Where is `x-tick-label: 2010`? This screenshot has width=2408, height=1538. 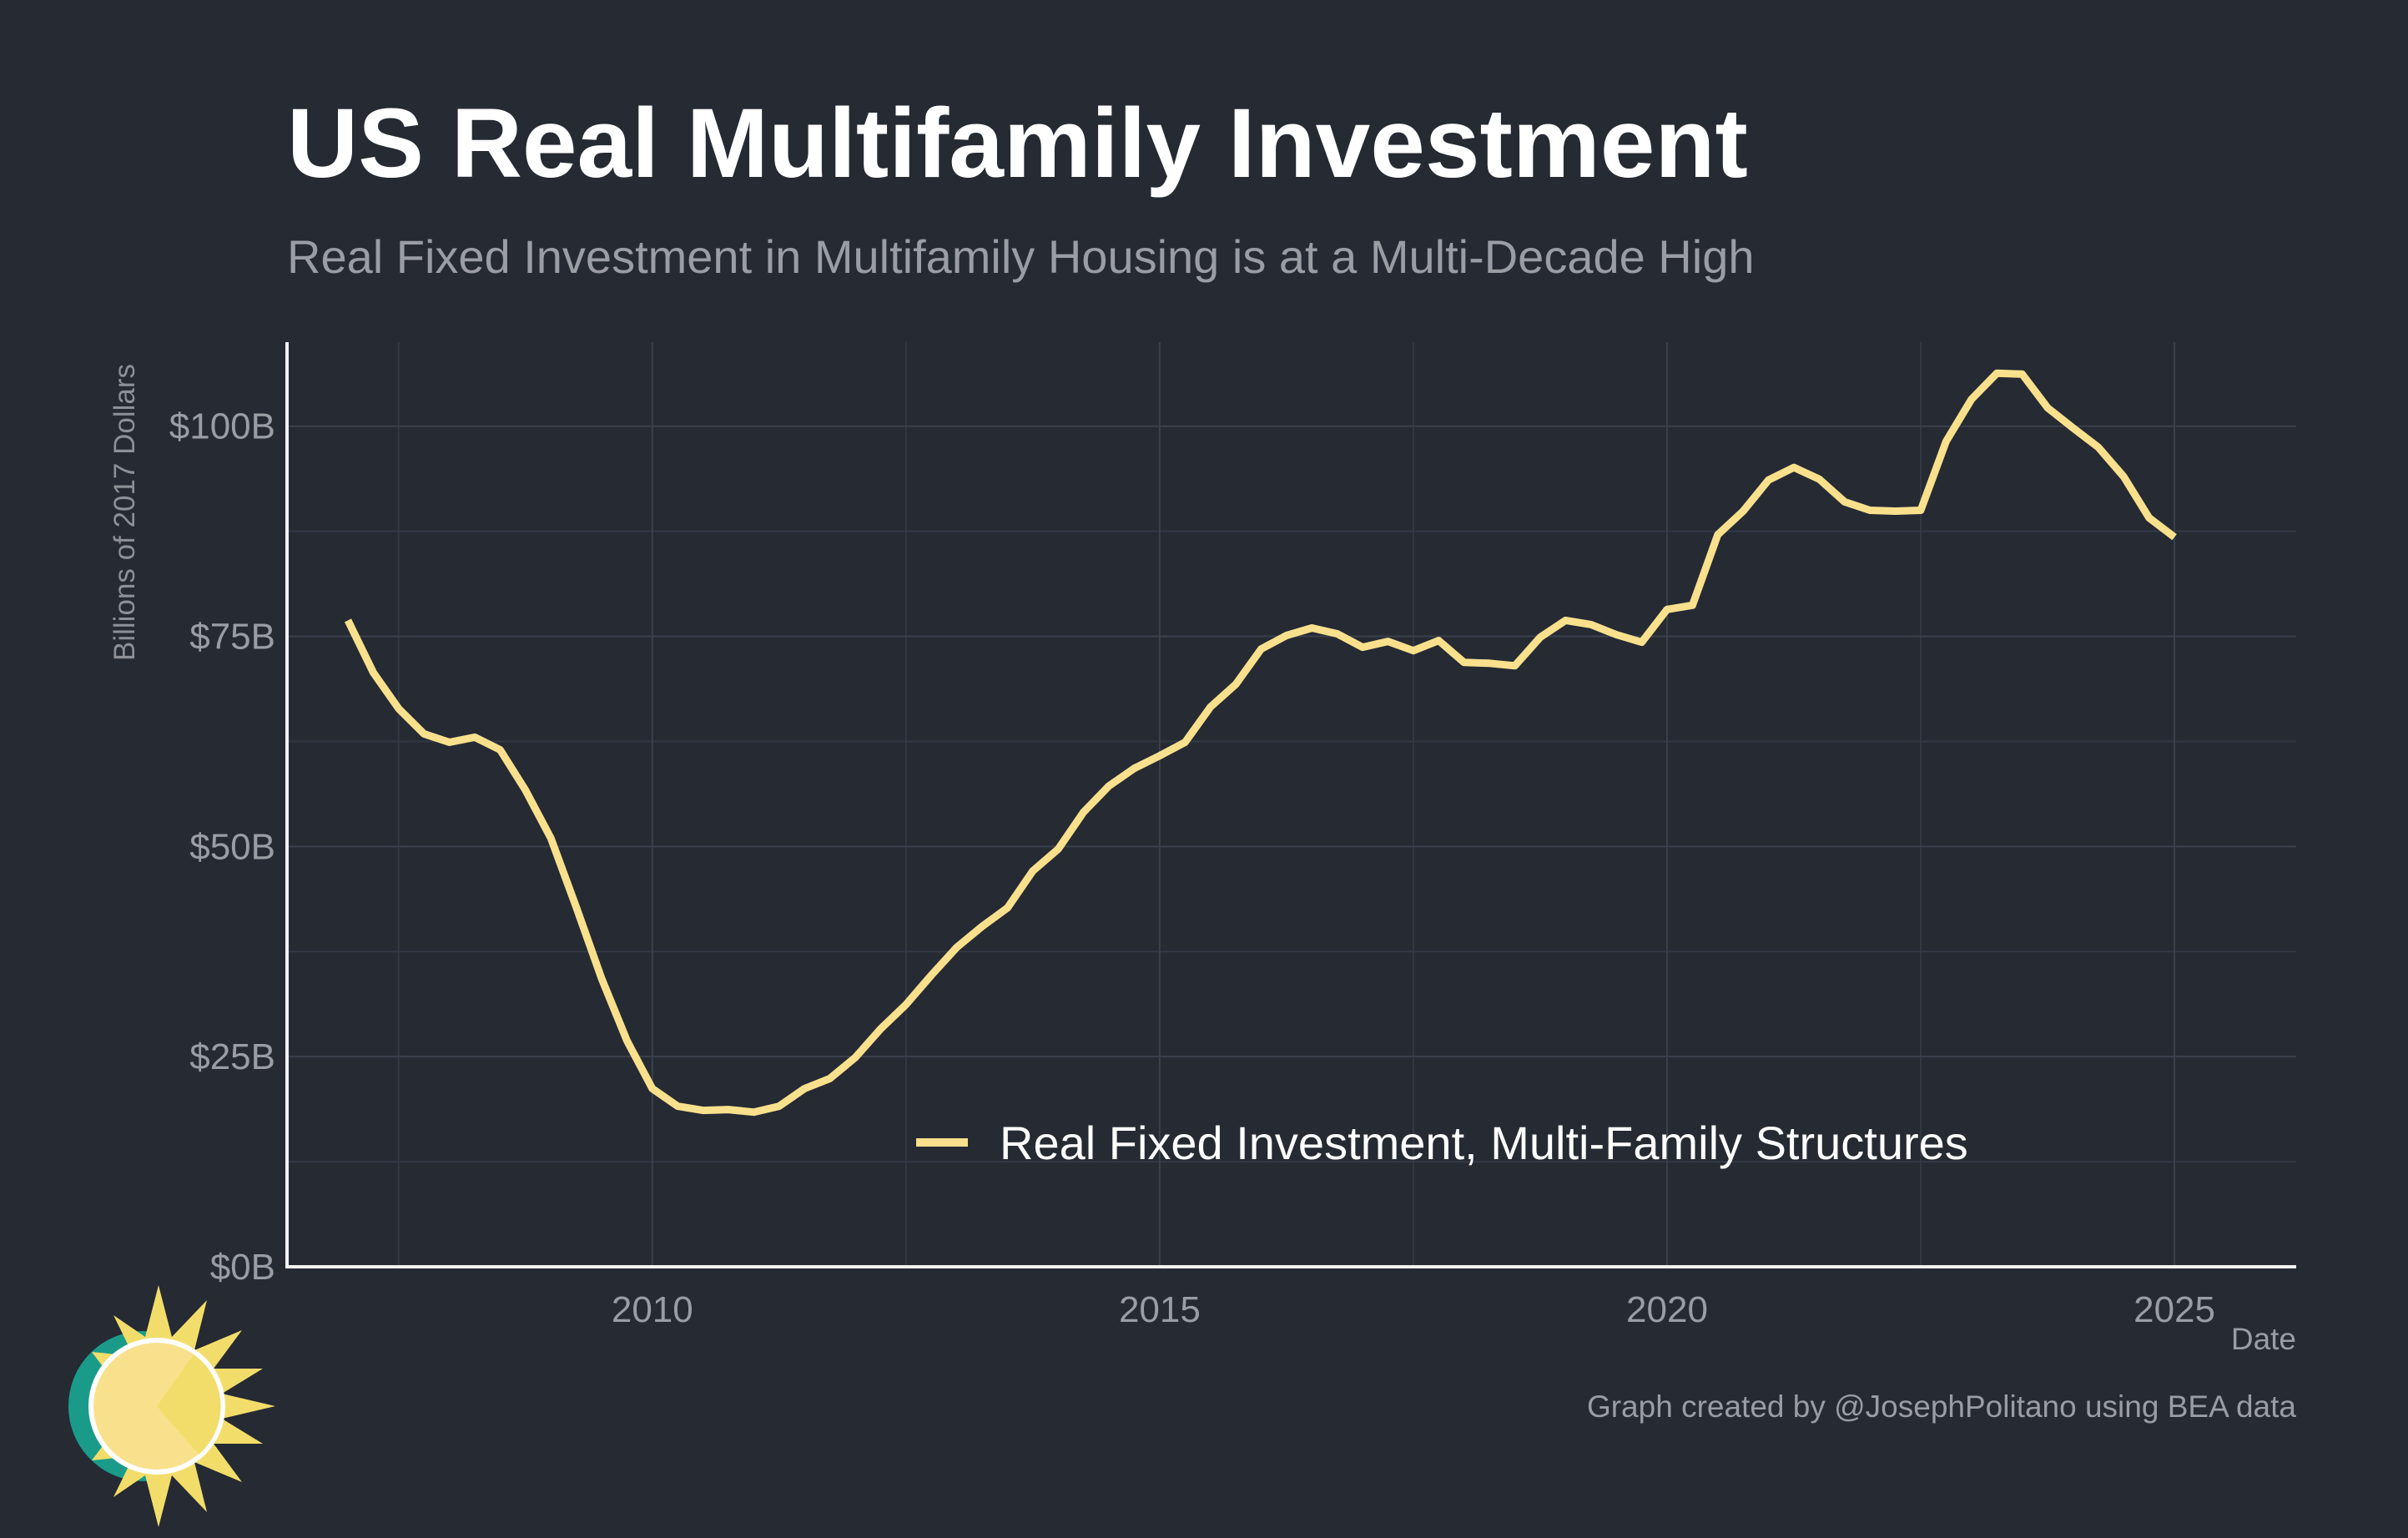
x-tick-label: 2010 is located at coordinates (652, 1309).